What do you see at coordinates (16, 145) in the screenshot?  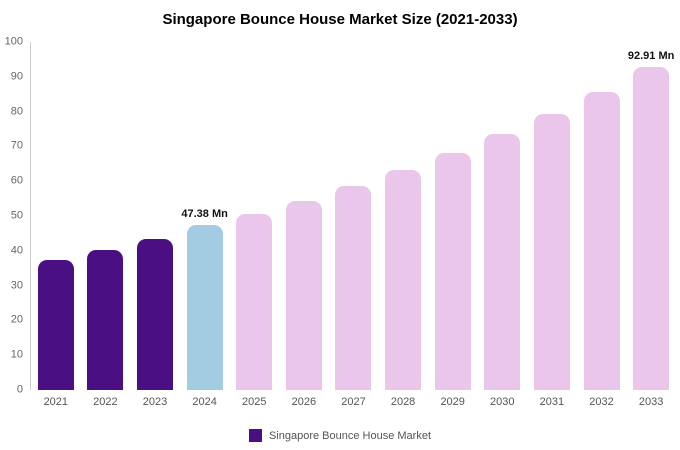 I see `y-tick-label: 70` at bounding box center [16, 145].